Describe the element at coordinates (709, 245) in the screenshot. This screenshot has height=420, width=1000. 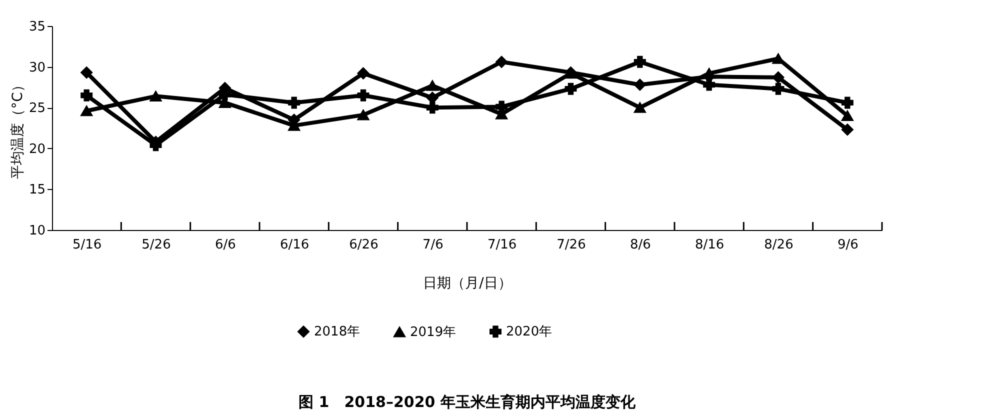
I see `x-tick-label: 8/16` at that location.